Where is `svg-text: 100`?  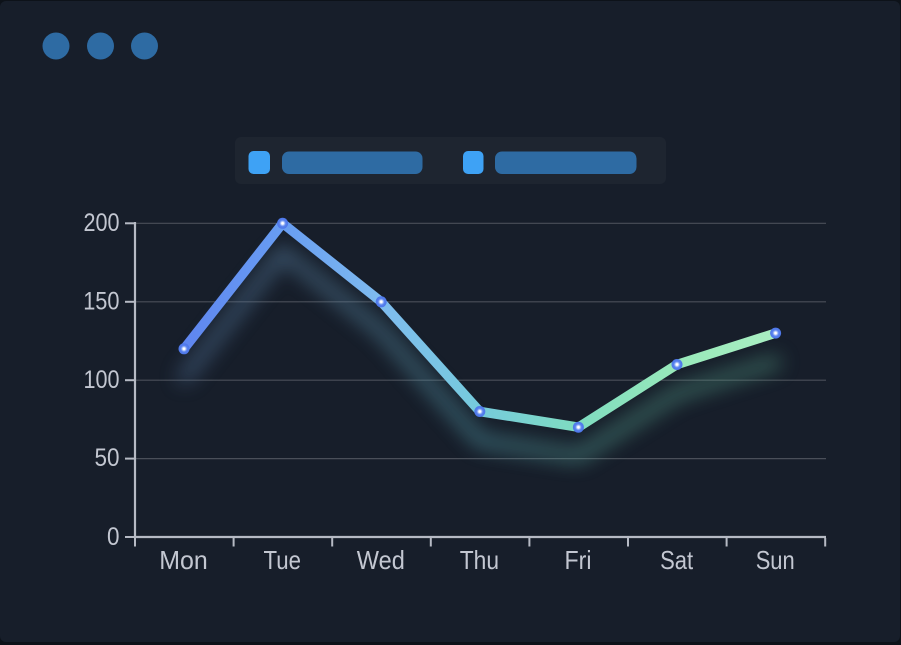 svg-text: 100 is located at coordinates (102, 380).